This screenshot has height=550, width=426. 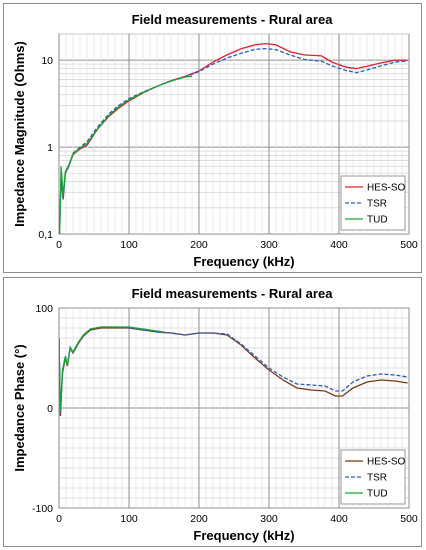 What do you see at coordinates (50, 148) in the screenshot?
I see `y-tick-label: 1` at bounding box center [50, 148].